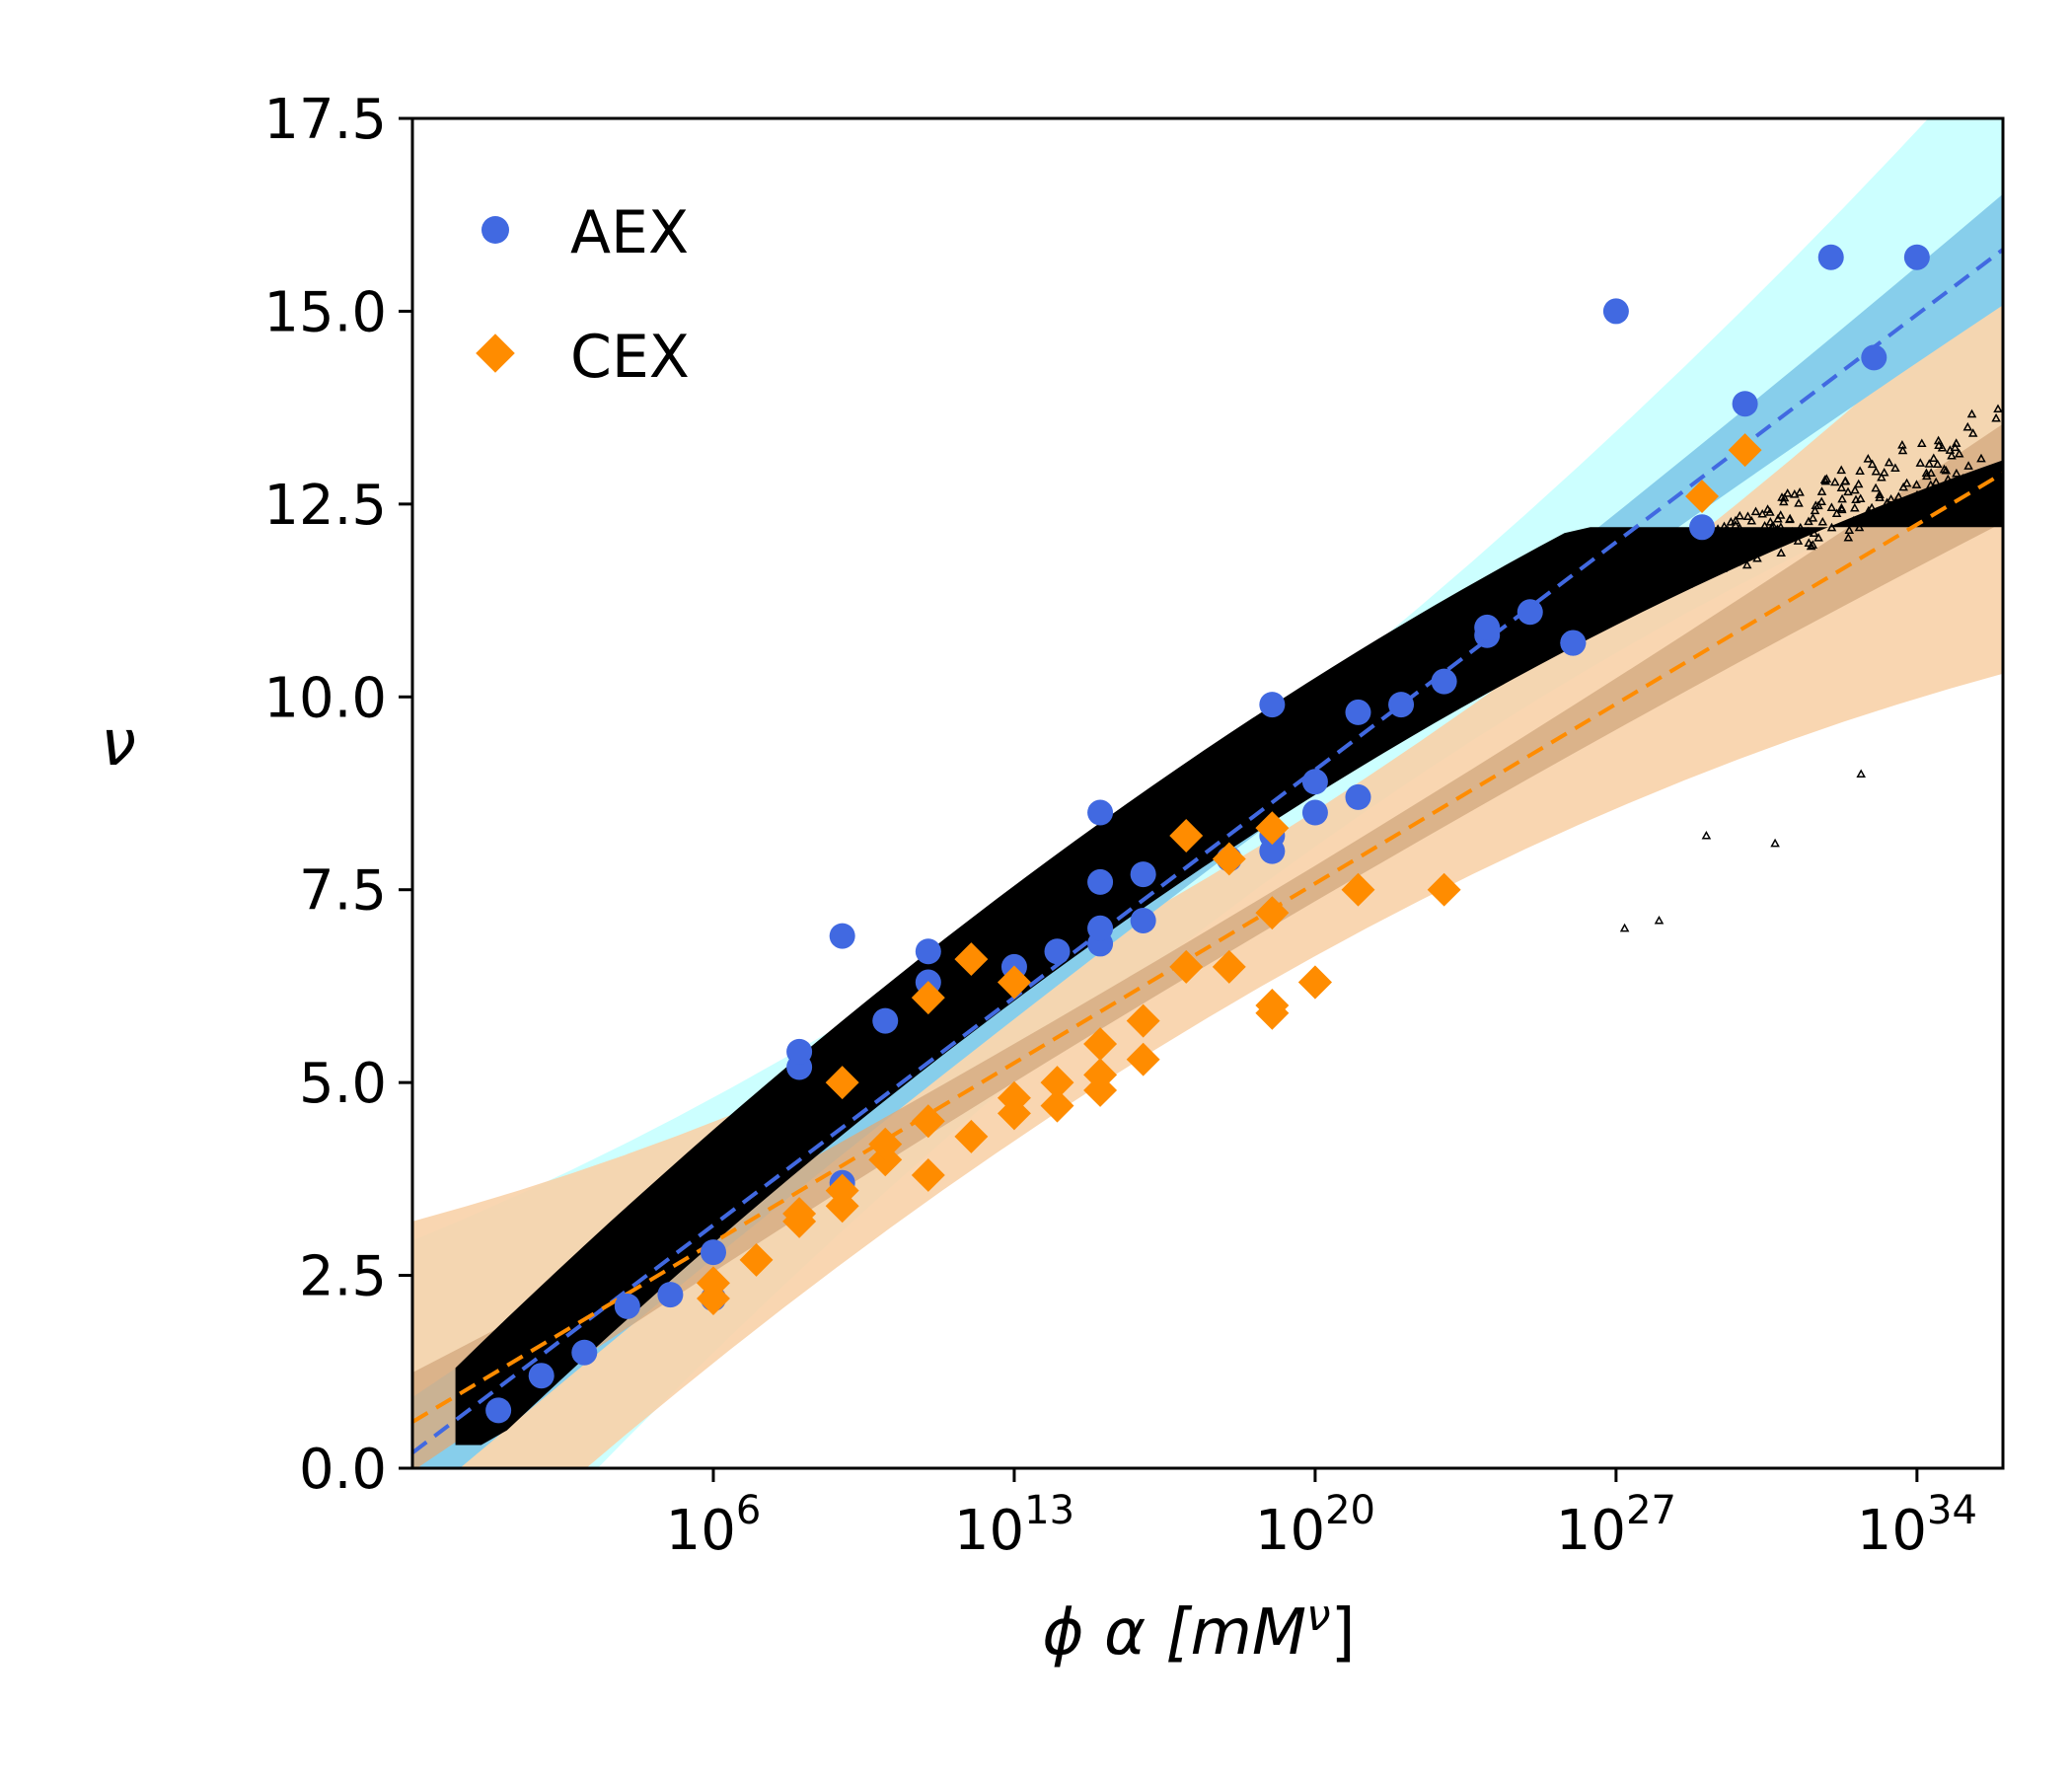 The width and height of the screenshot is (2072, 1781). I want to click on legend-label-aex: AEX, so click(629, 232).